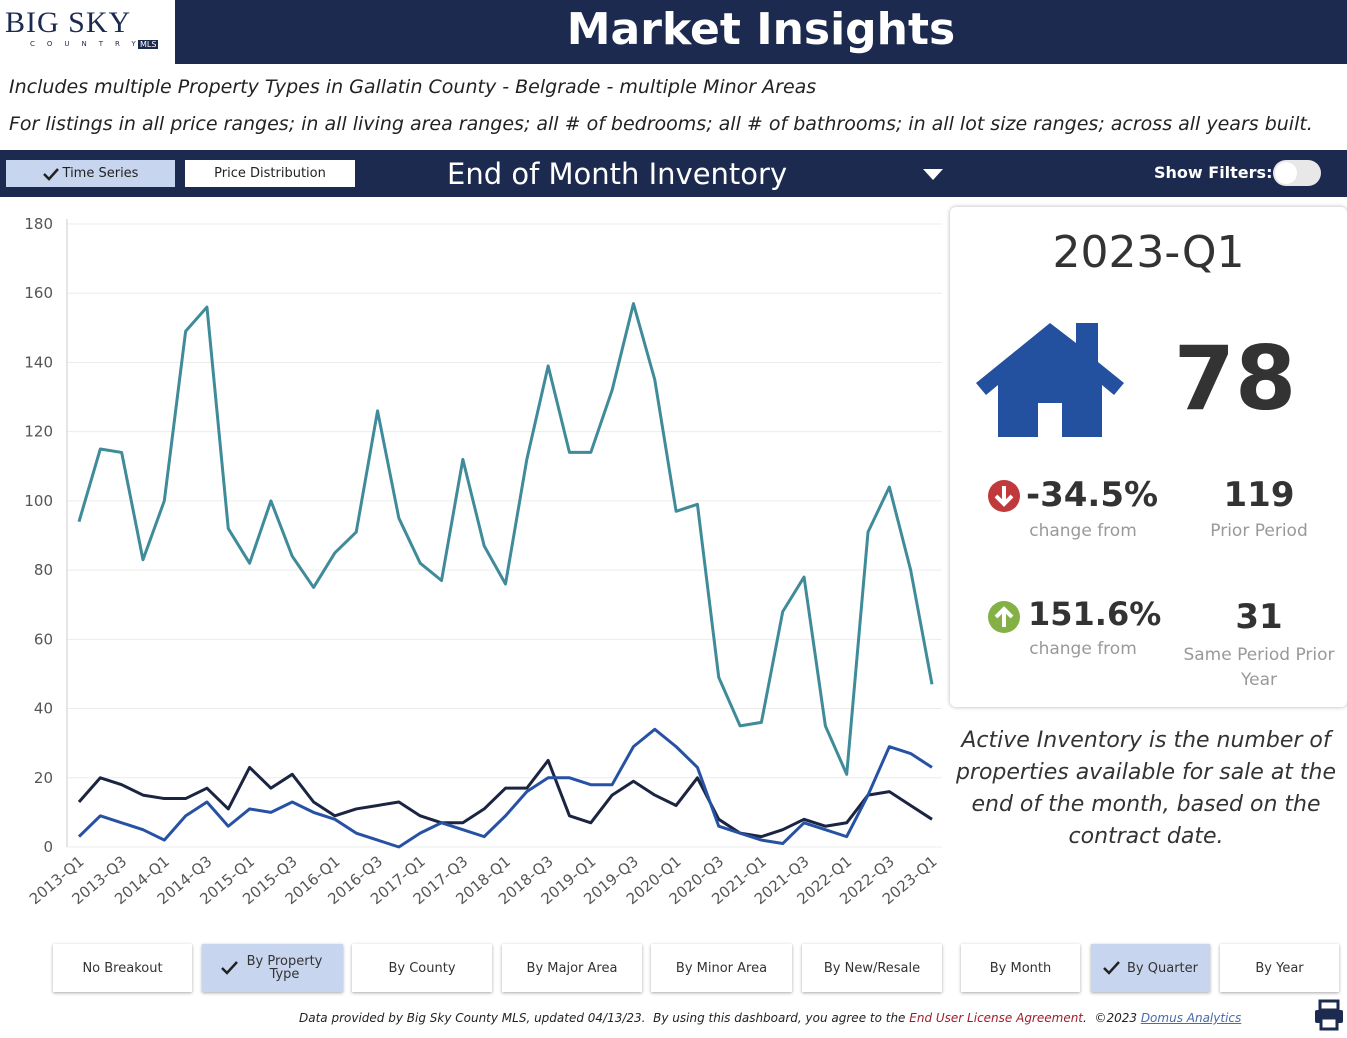 Image resolution: width=1347 pixels, height=1038 pixels. I want to click on breakout-button: By Year, so click(1279, 968).